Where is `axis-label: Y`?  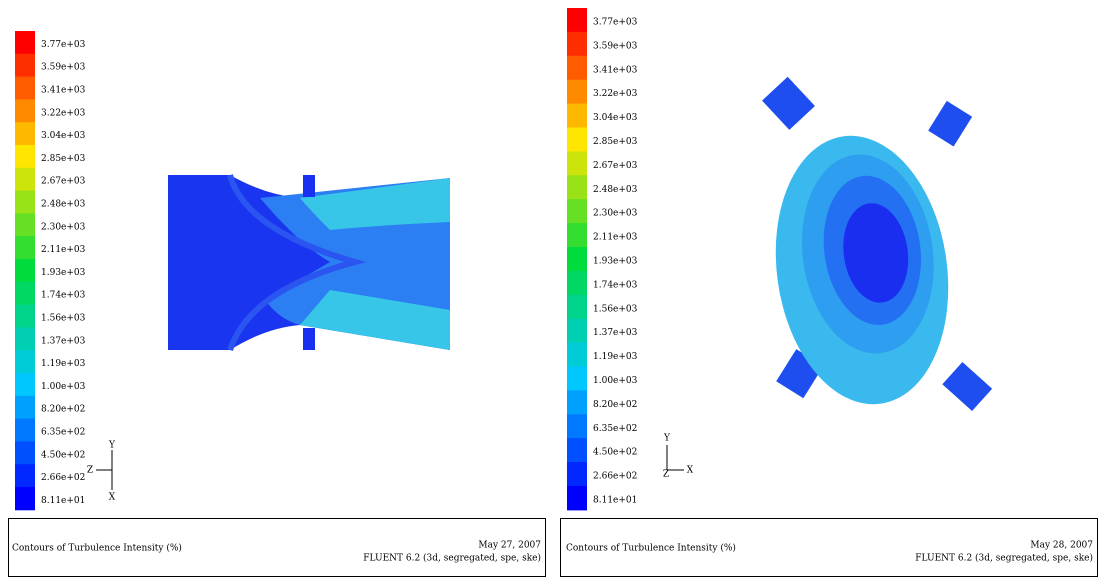
axis-label: Y is located at coordinates (667, 439).